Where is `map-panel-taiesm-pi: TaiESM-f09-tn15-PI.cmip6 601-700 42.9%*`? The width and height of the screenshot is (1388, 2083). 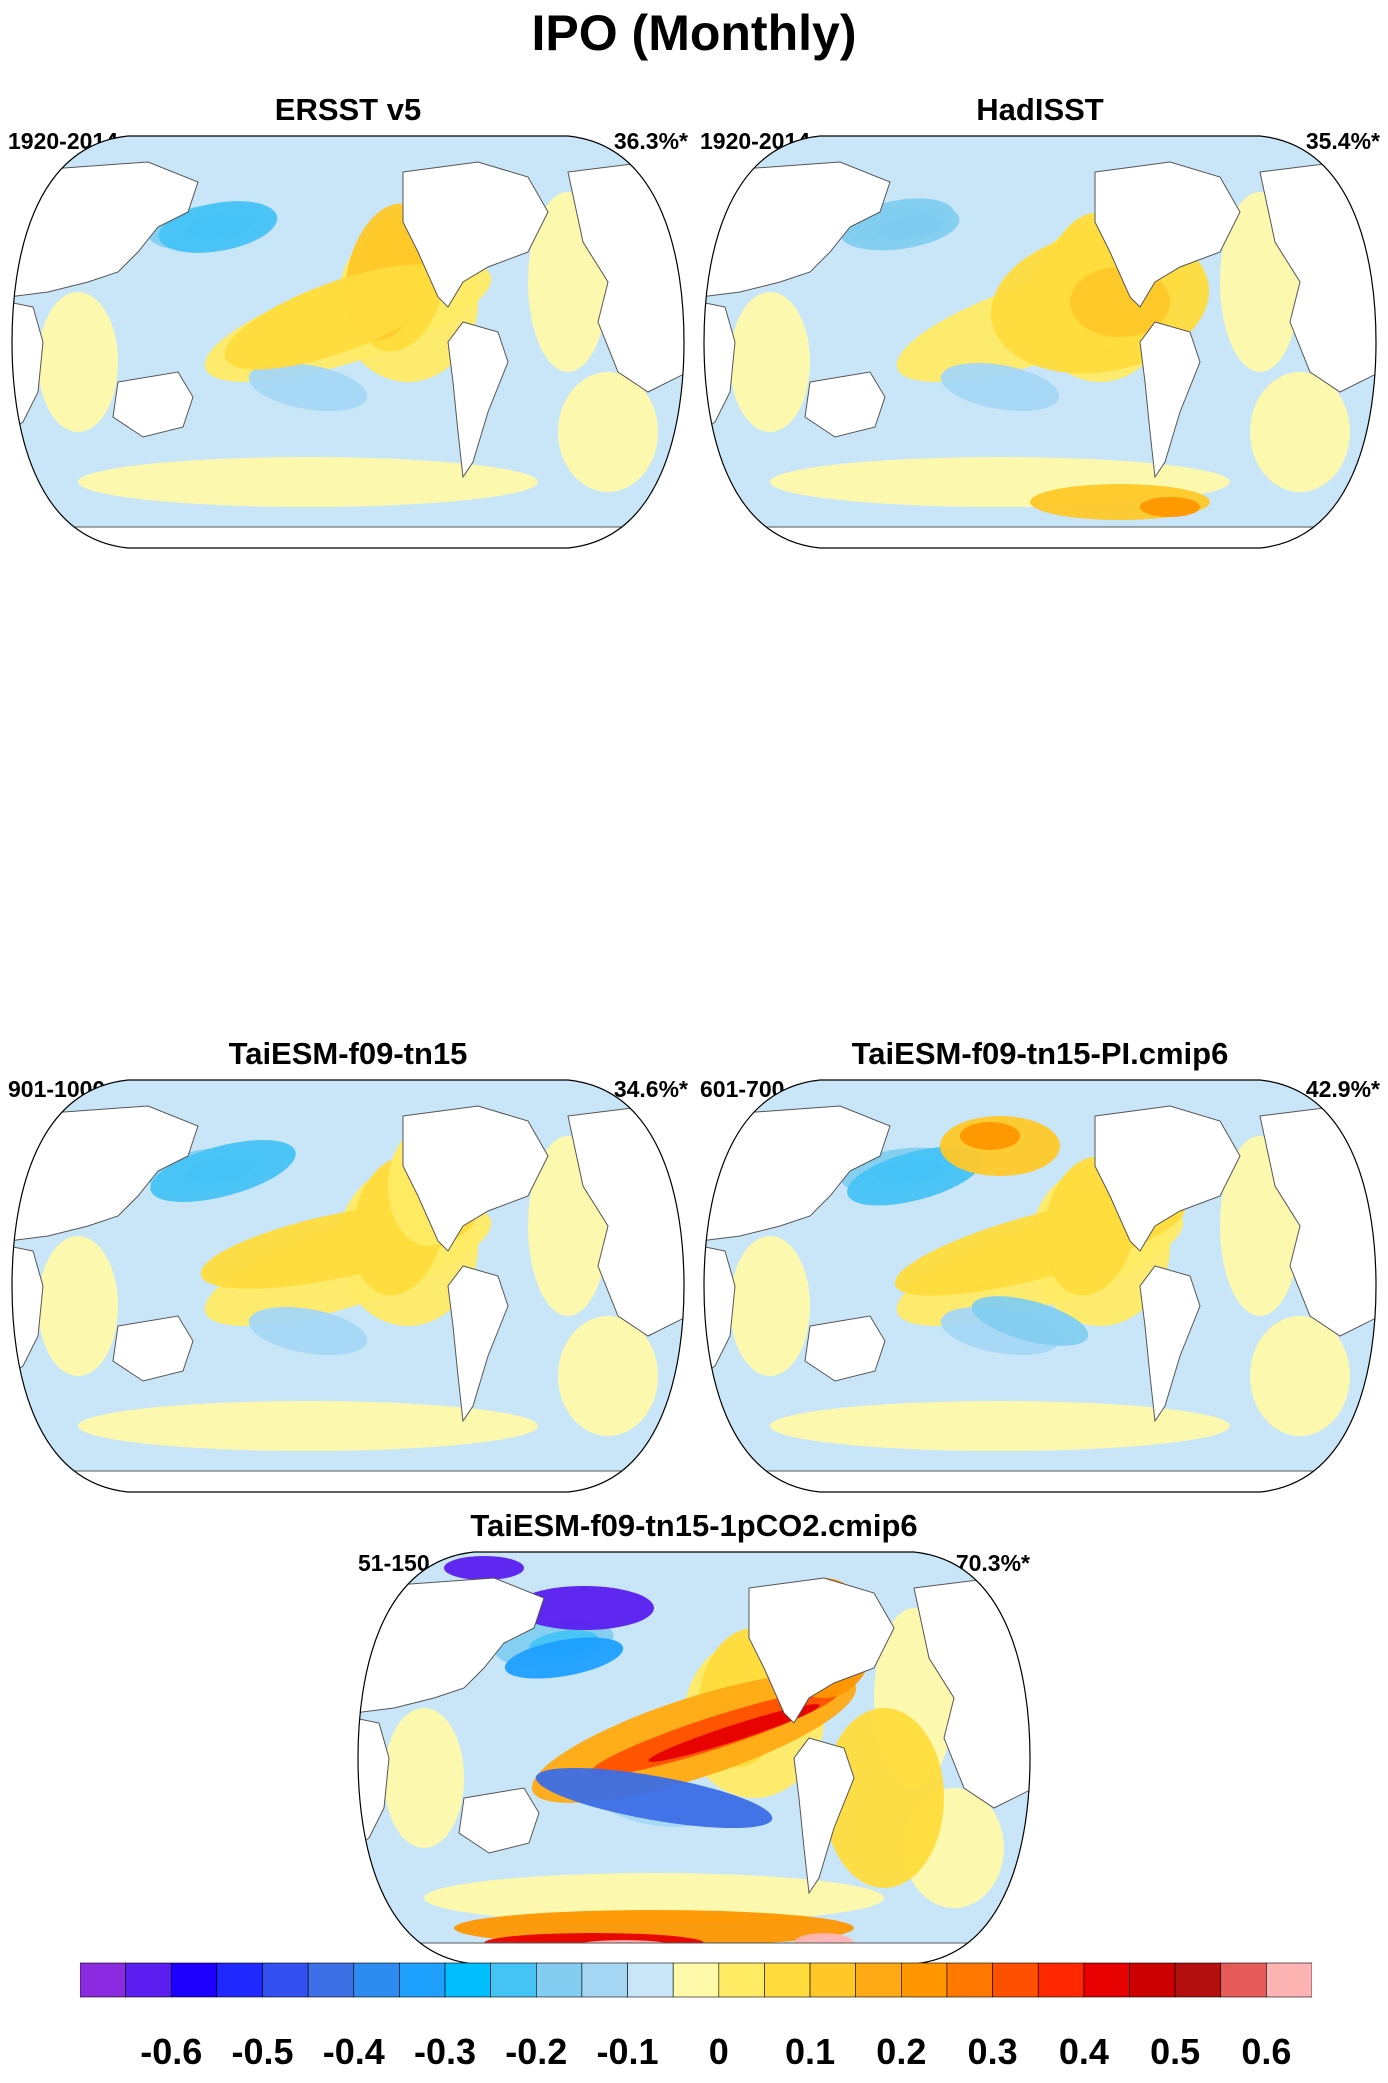
map-panel-taiesm-pi: TaiESM-f09-tn15-PI.cmip6 601-700 42.9%* is located at coordinates (1040, 1266).